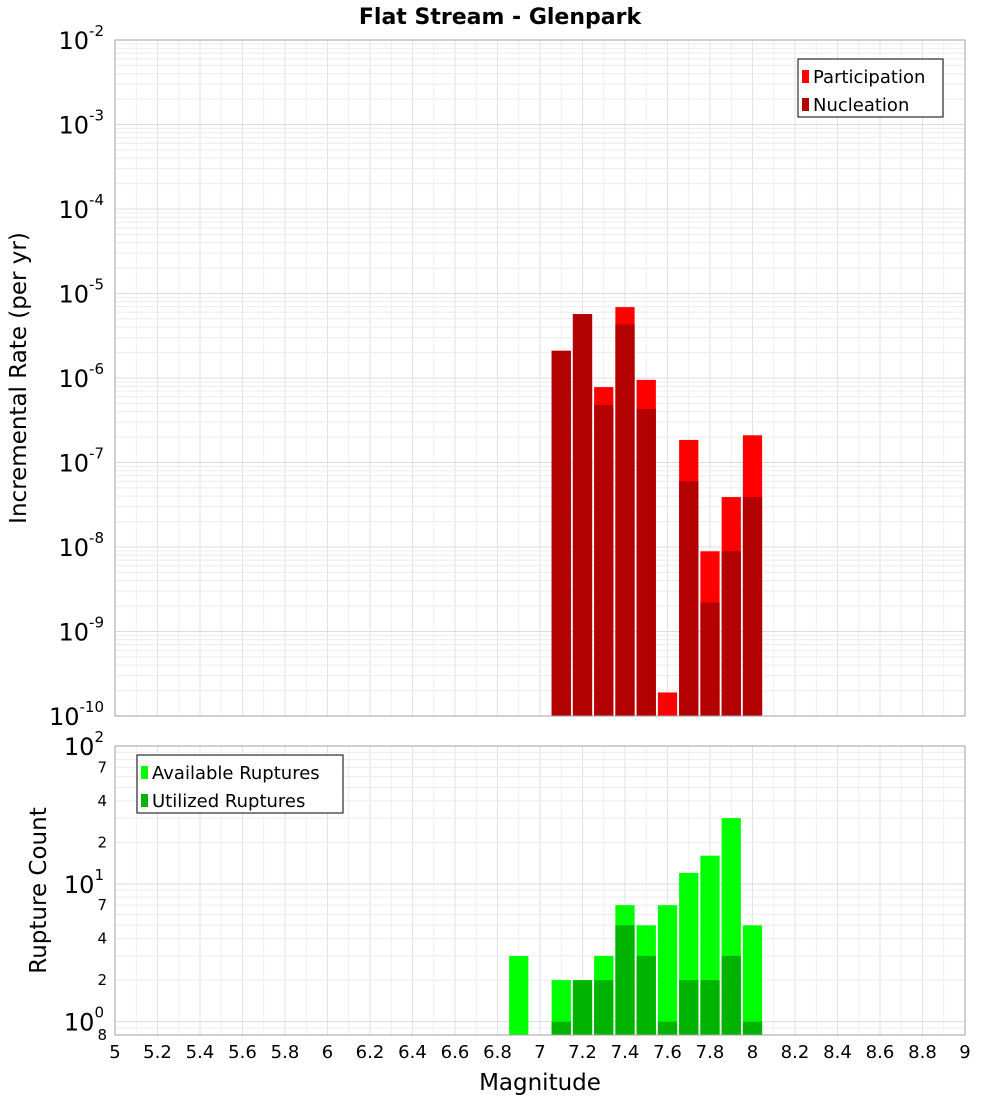  What do you see at coordinates (540, 1083) in the screenshot?
I see `x-axis-label: Magnitude` at bounding box center [540, 1083].